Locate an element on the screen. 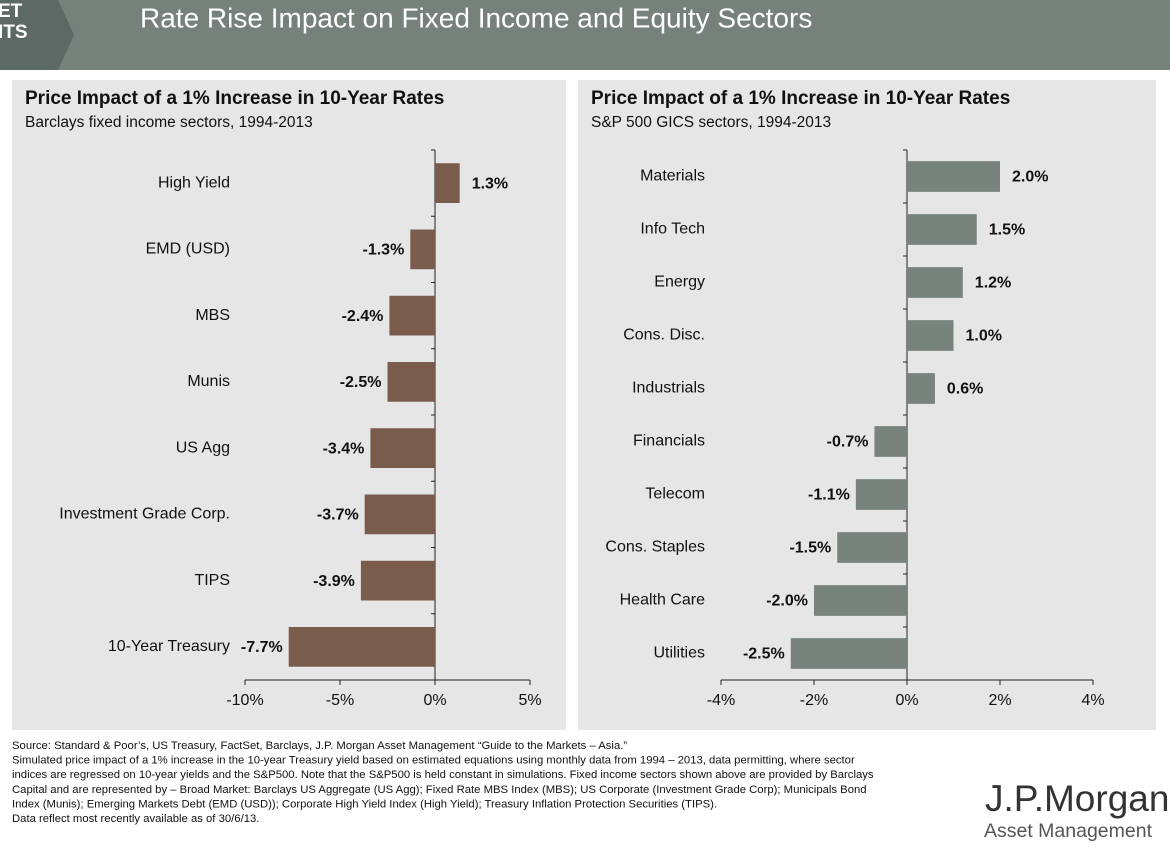 Image resolution: width=1170 pixels, height=848 pixels. x-tick-label: -10% is located at coordinates (244, 700).